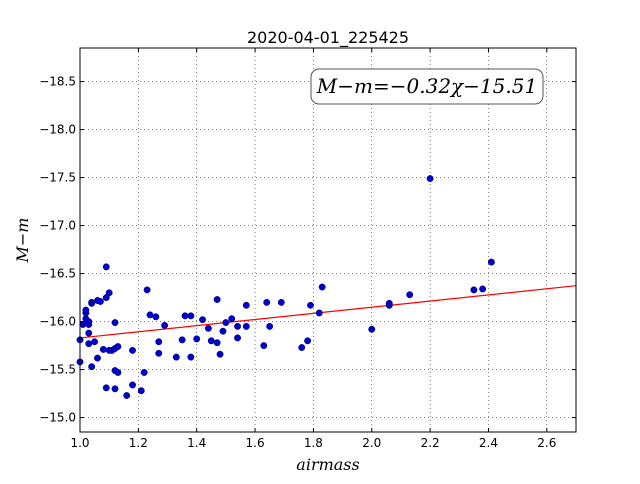 This screenshot has height=484, width=640. I want to click on annotation-box, so click(427, 86).